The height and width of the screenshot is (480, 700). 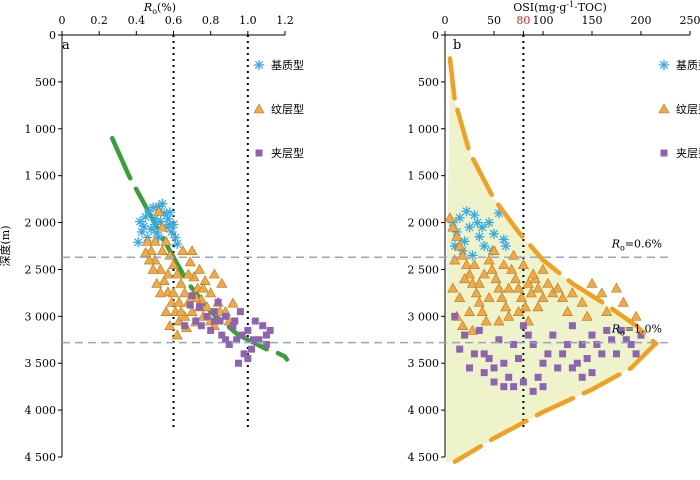 I want to click on trend-line, so click(x=199, y=248).